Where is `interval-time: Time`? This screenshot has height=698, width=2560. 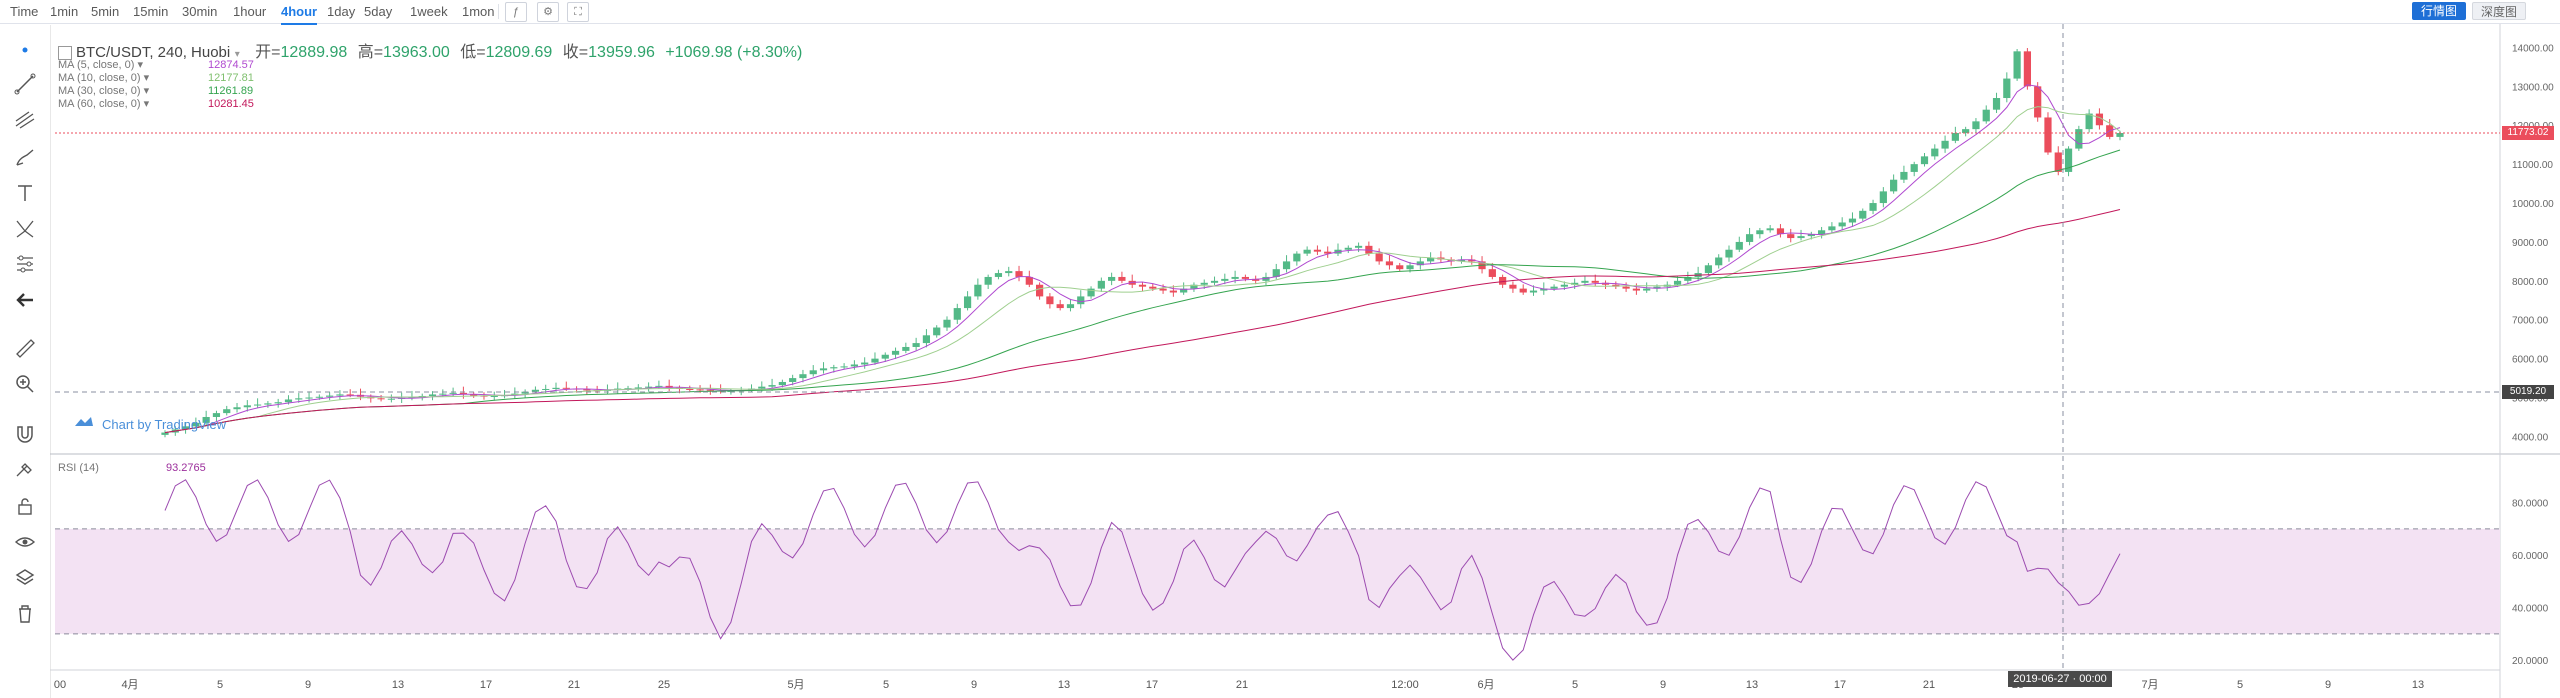 interval-time: Time is located at coordinates (24, 11).